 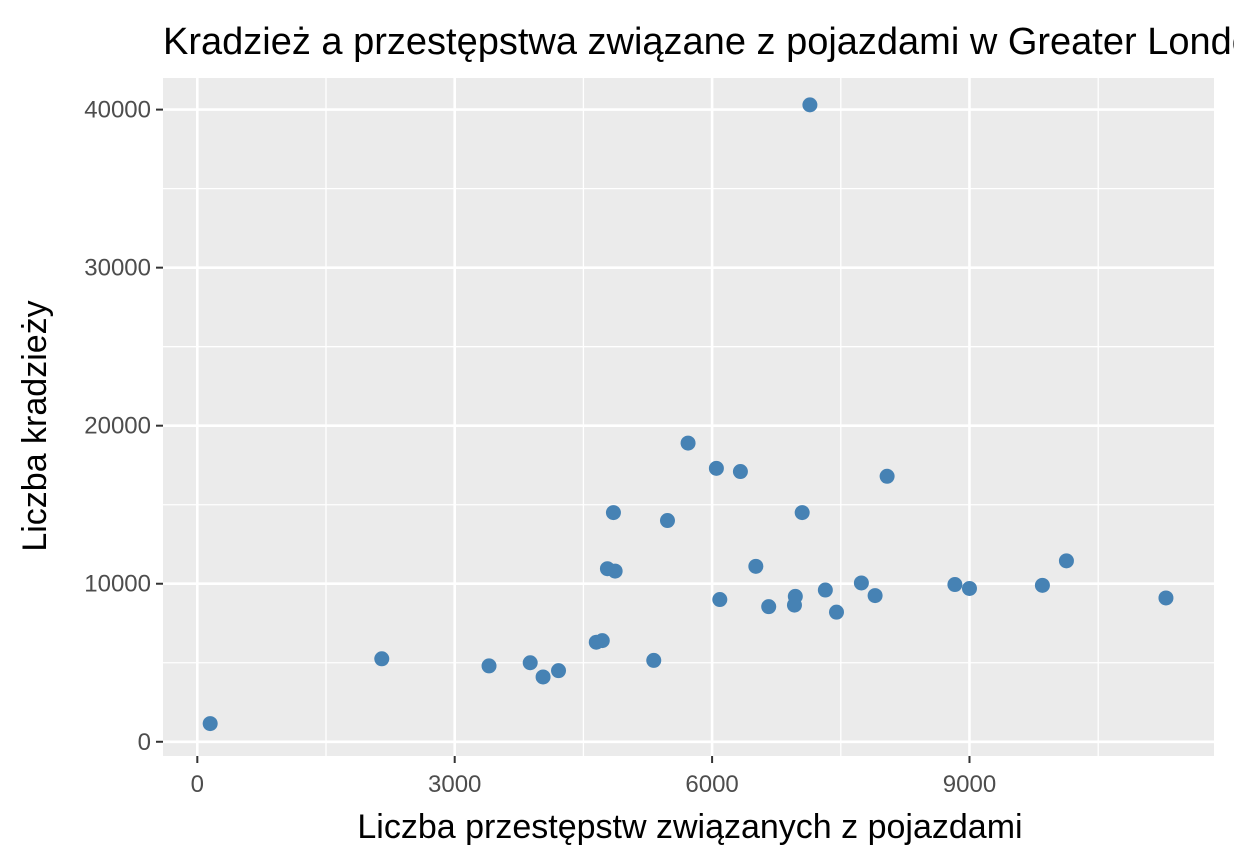 What do you see at coordinates (144, 742) in the screenshot?
I see `y-tick-label: 0` at bounding box center [144, 742].